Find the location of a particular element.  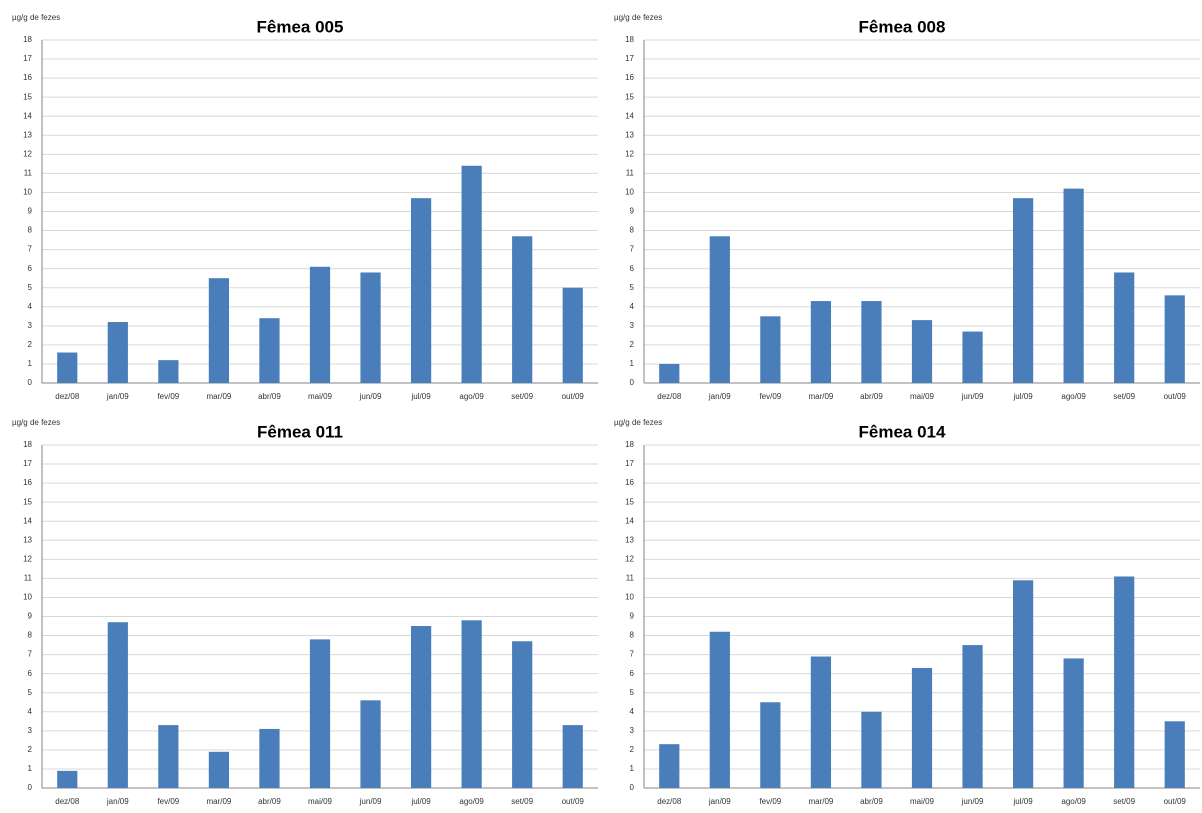

y-tick-label: 10 is located at coordinates (629, 597).